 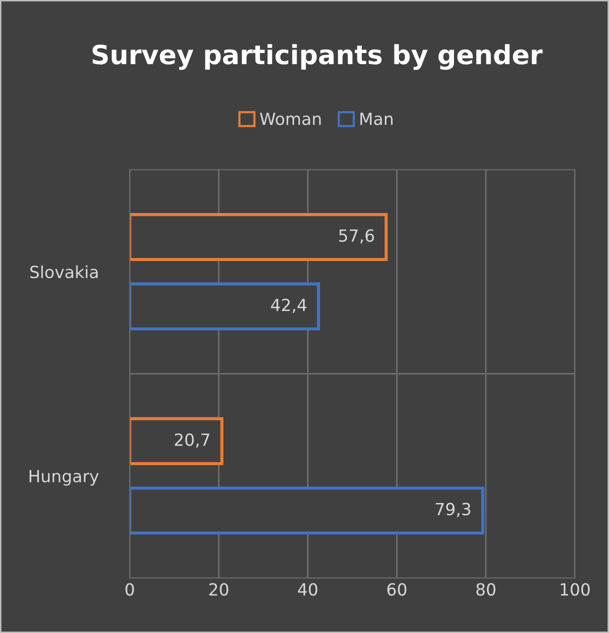 What do you see at coordinates (130, 589) in the screenshot?
I see `x-tick-label: 0` at bounding box center [130, 589].